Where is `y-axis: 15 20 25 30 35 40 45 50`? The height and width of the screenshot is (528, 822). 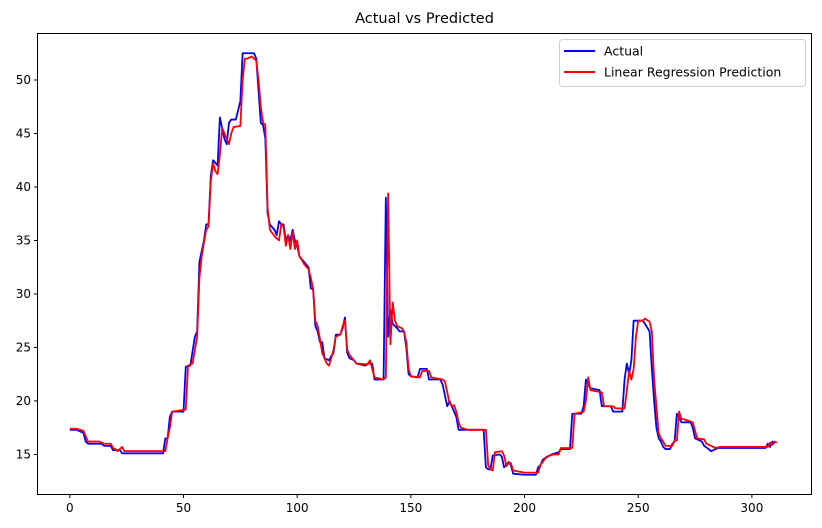 y-axis: 15 20 25 30 35 40 45 50 is located at coordinates (27, 267).